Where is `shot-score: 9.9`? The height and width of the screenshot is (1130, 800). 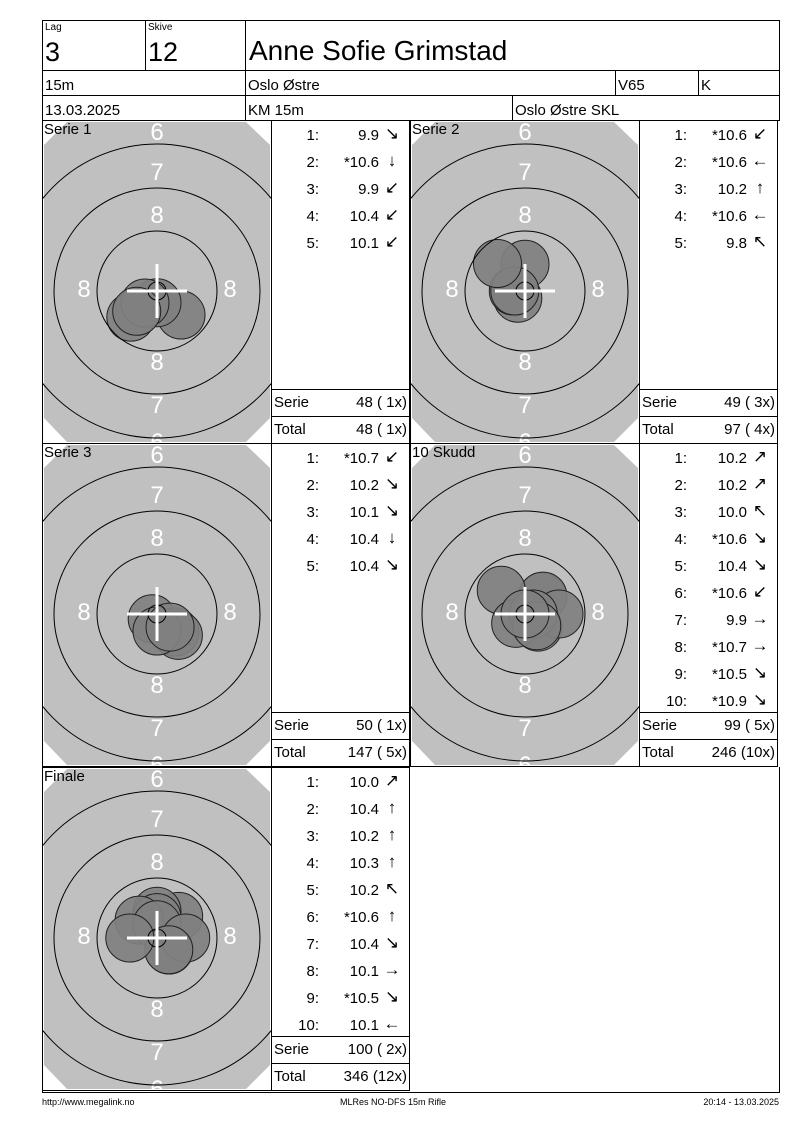
shot-score: 9.9 is located at coordinates (368, 189).